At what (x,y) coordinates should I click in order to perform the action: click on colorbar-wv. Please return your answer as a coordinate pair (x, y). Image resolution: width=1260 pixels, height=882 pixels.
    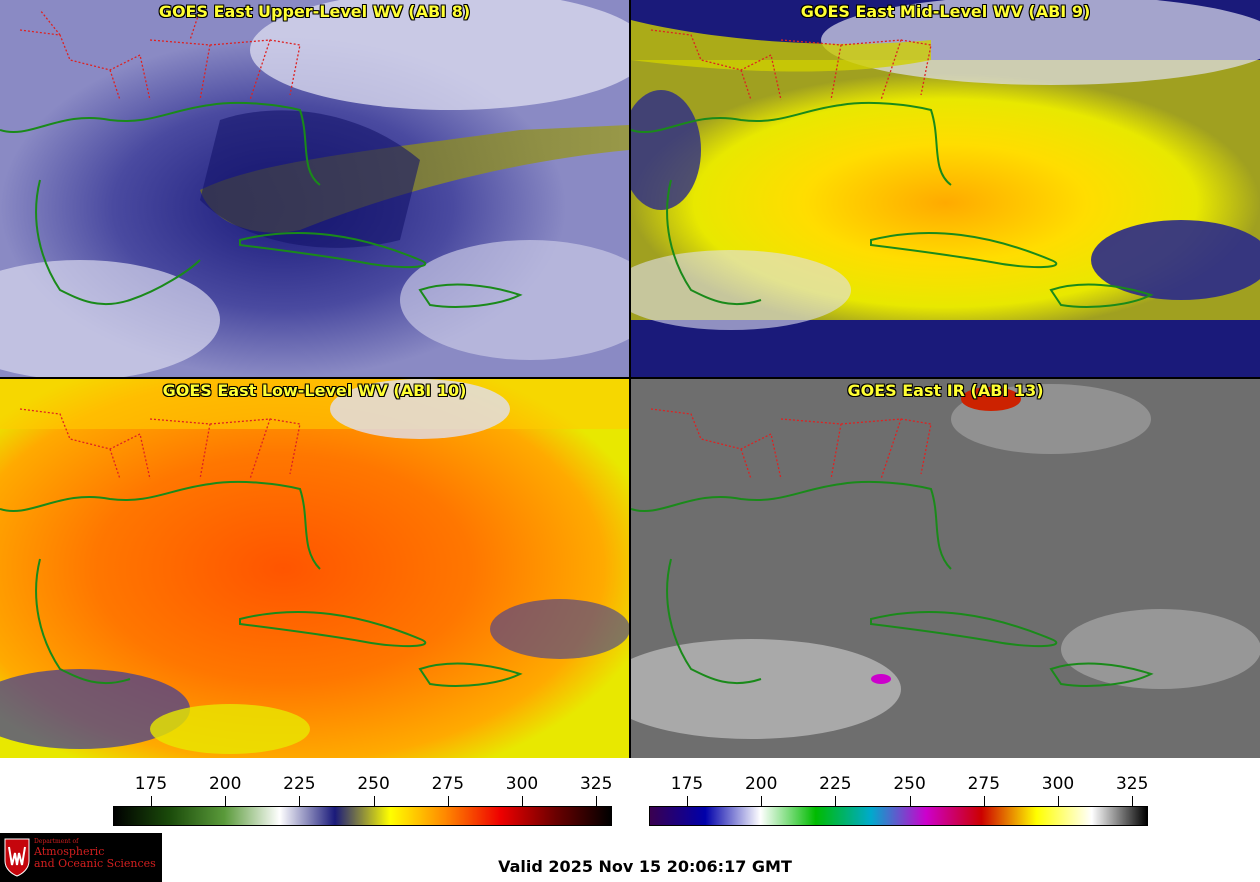
    Looking at the image, I should click on (362, 816).